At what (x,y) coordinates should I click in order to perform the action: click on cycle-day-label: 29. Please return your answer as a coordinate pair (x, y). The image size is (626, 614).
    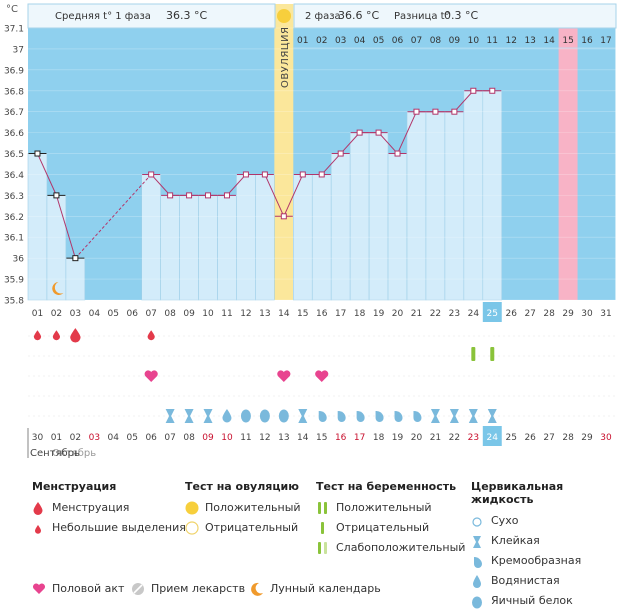
    Looking at the image, I should click on (568, 314).